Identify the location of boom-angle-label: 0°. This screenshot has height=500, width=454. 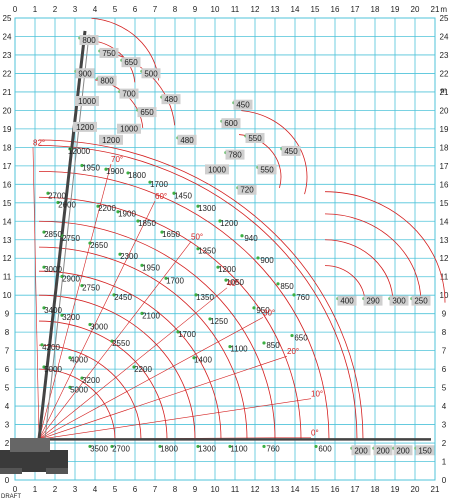
(315, 432).